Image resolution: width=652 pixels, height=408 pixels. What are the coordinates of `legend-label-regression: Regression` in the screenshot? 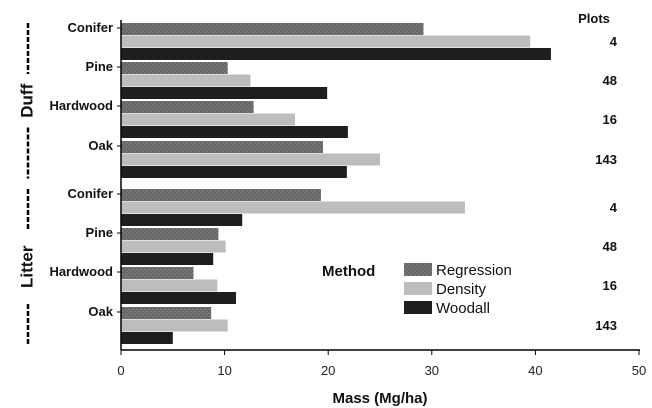 It's located at (474, 270).